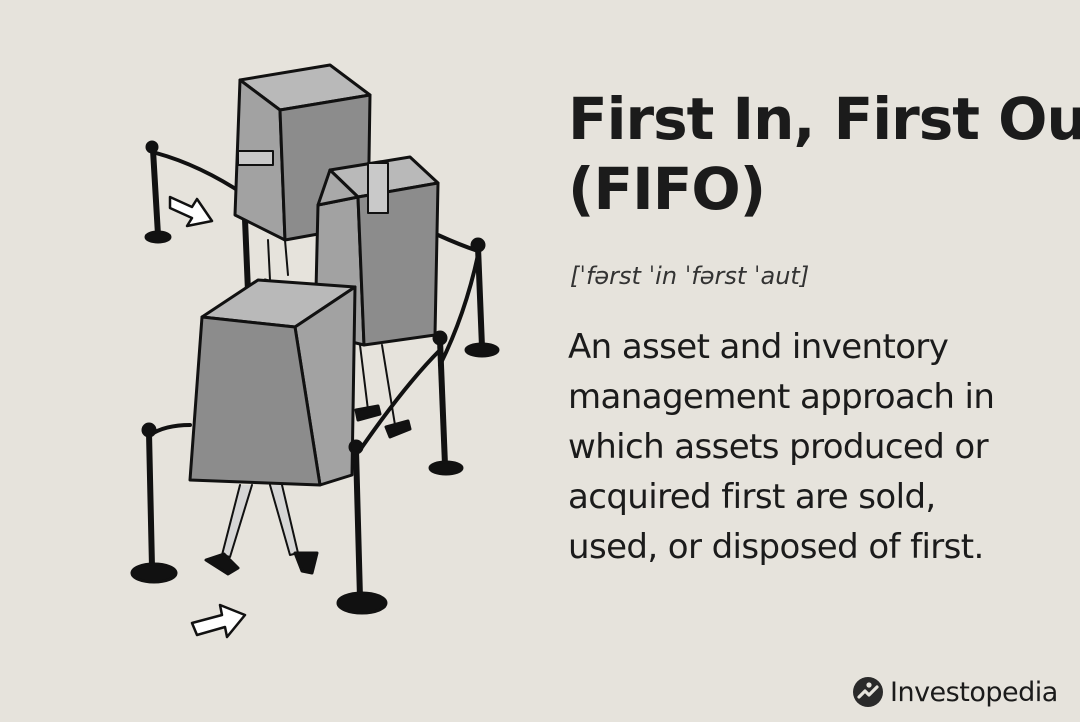  What do you see at coordinates (868, 692) in the screenshot?
I see `investopedia-logo-icon` at bounding box center [868, 692].